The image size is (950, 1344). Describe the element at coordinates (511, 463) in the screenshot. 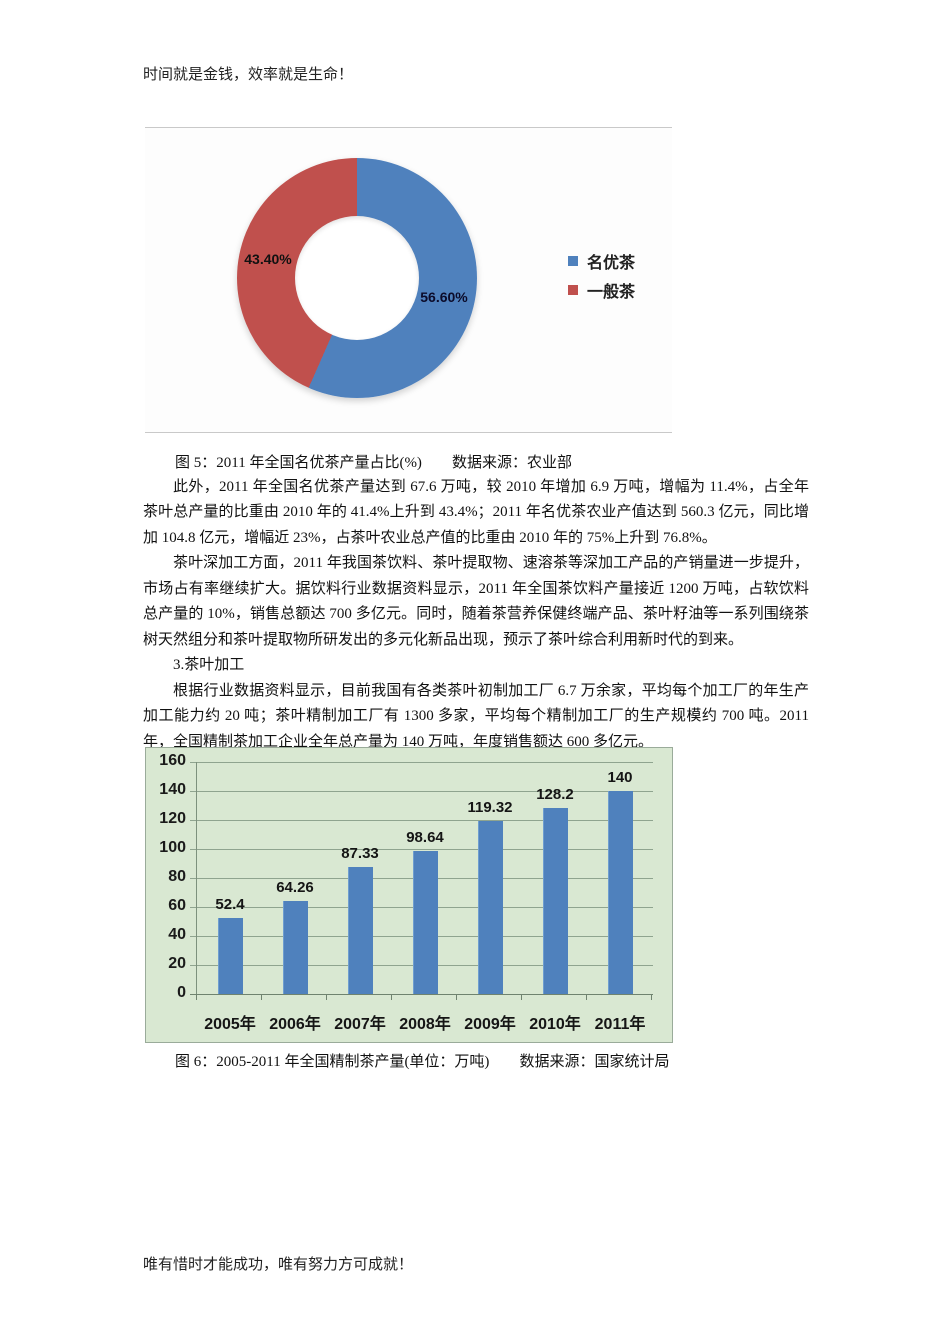

I see `figure5-source: 数据来源：农业部` at that location.